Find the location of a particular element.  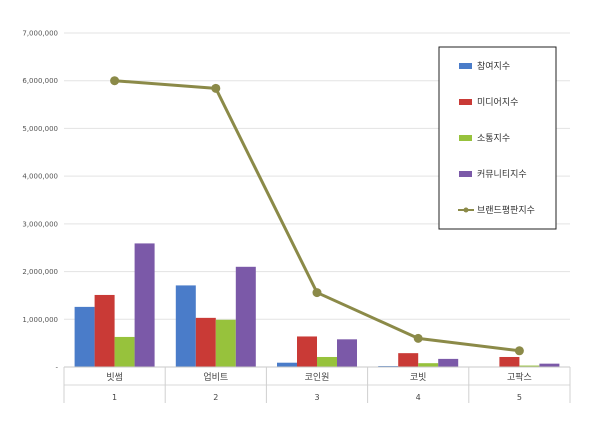

y-tick-label: 3,000,000 is located at coordinates (40, 224).